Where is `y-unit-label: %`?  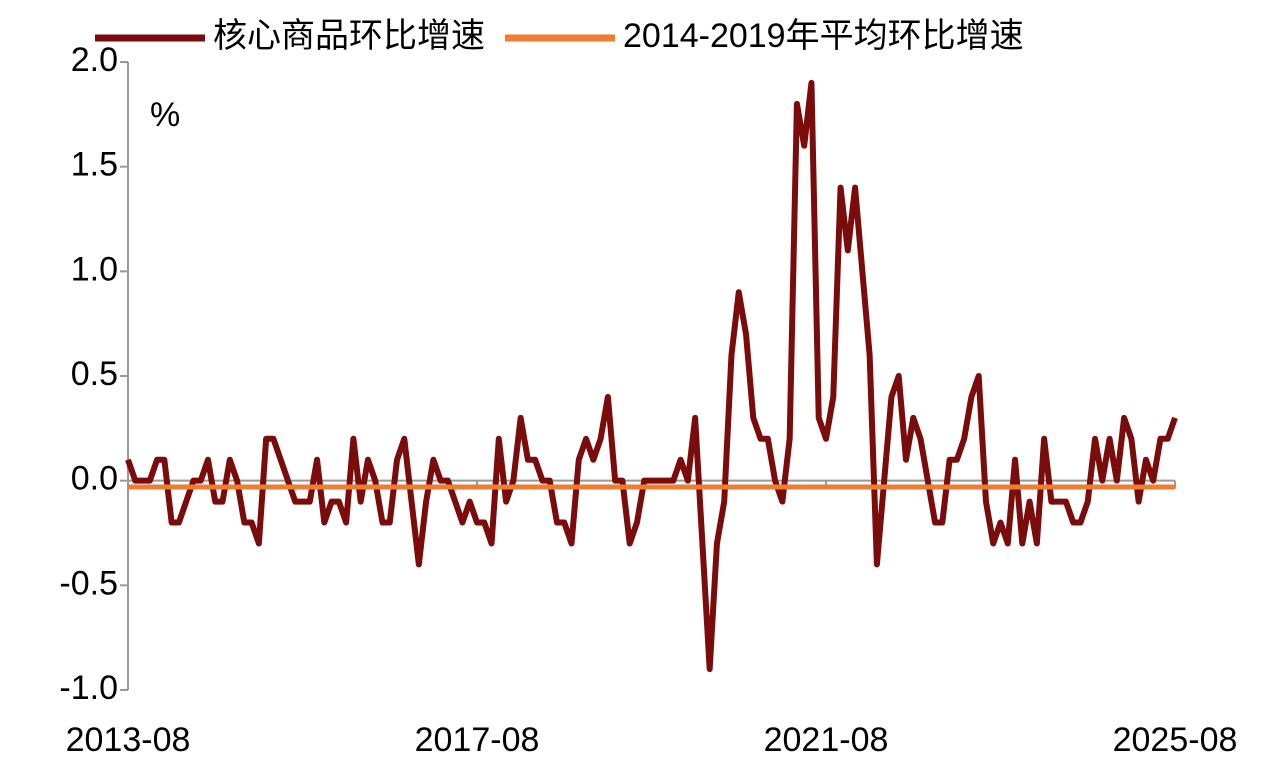 y-unit-label: % is located at coordinates (165, 115).